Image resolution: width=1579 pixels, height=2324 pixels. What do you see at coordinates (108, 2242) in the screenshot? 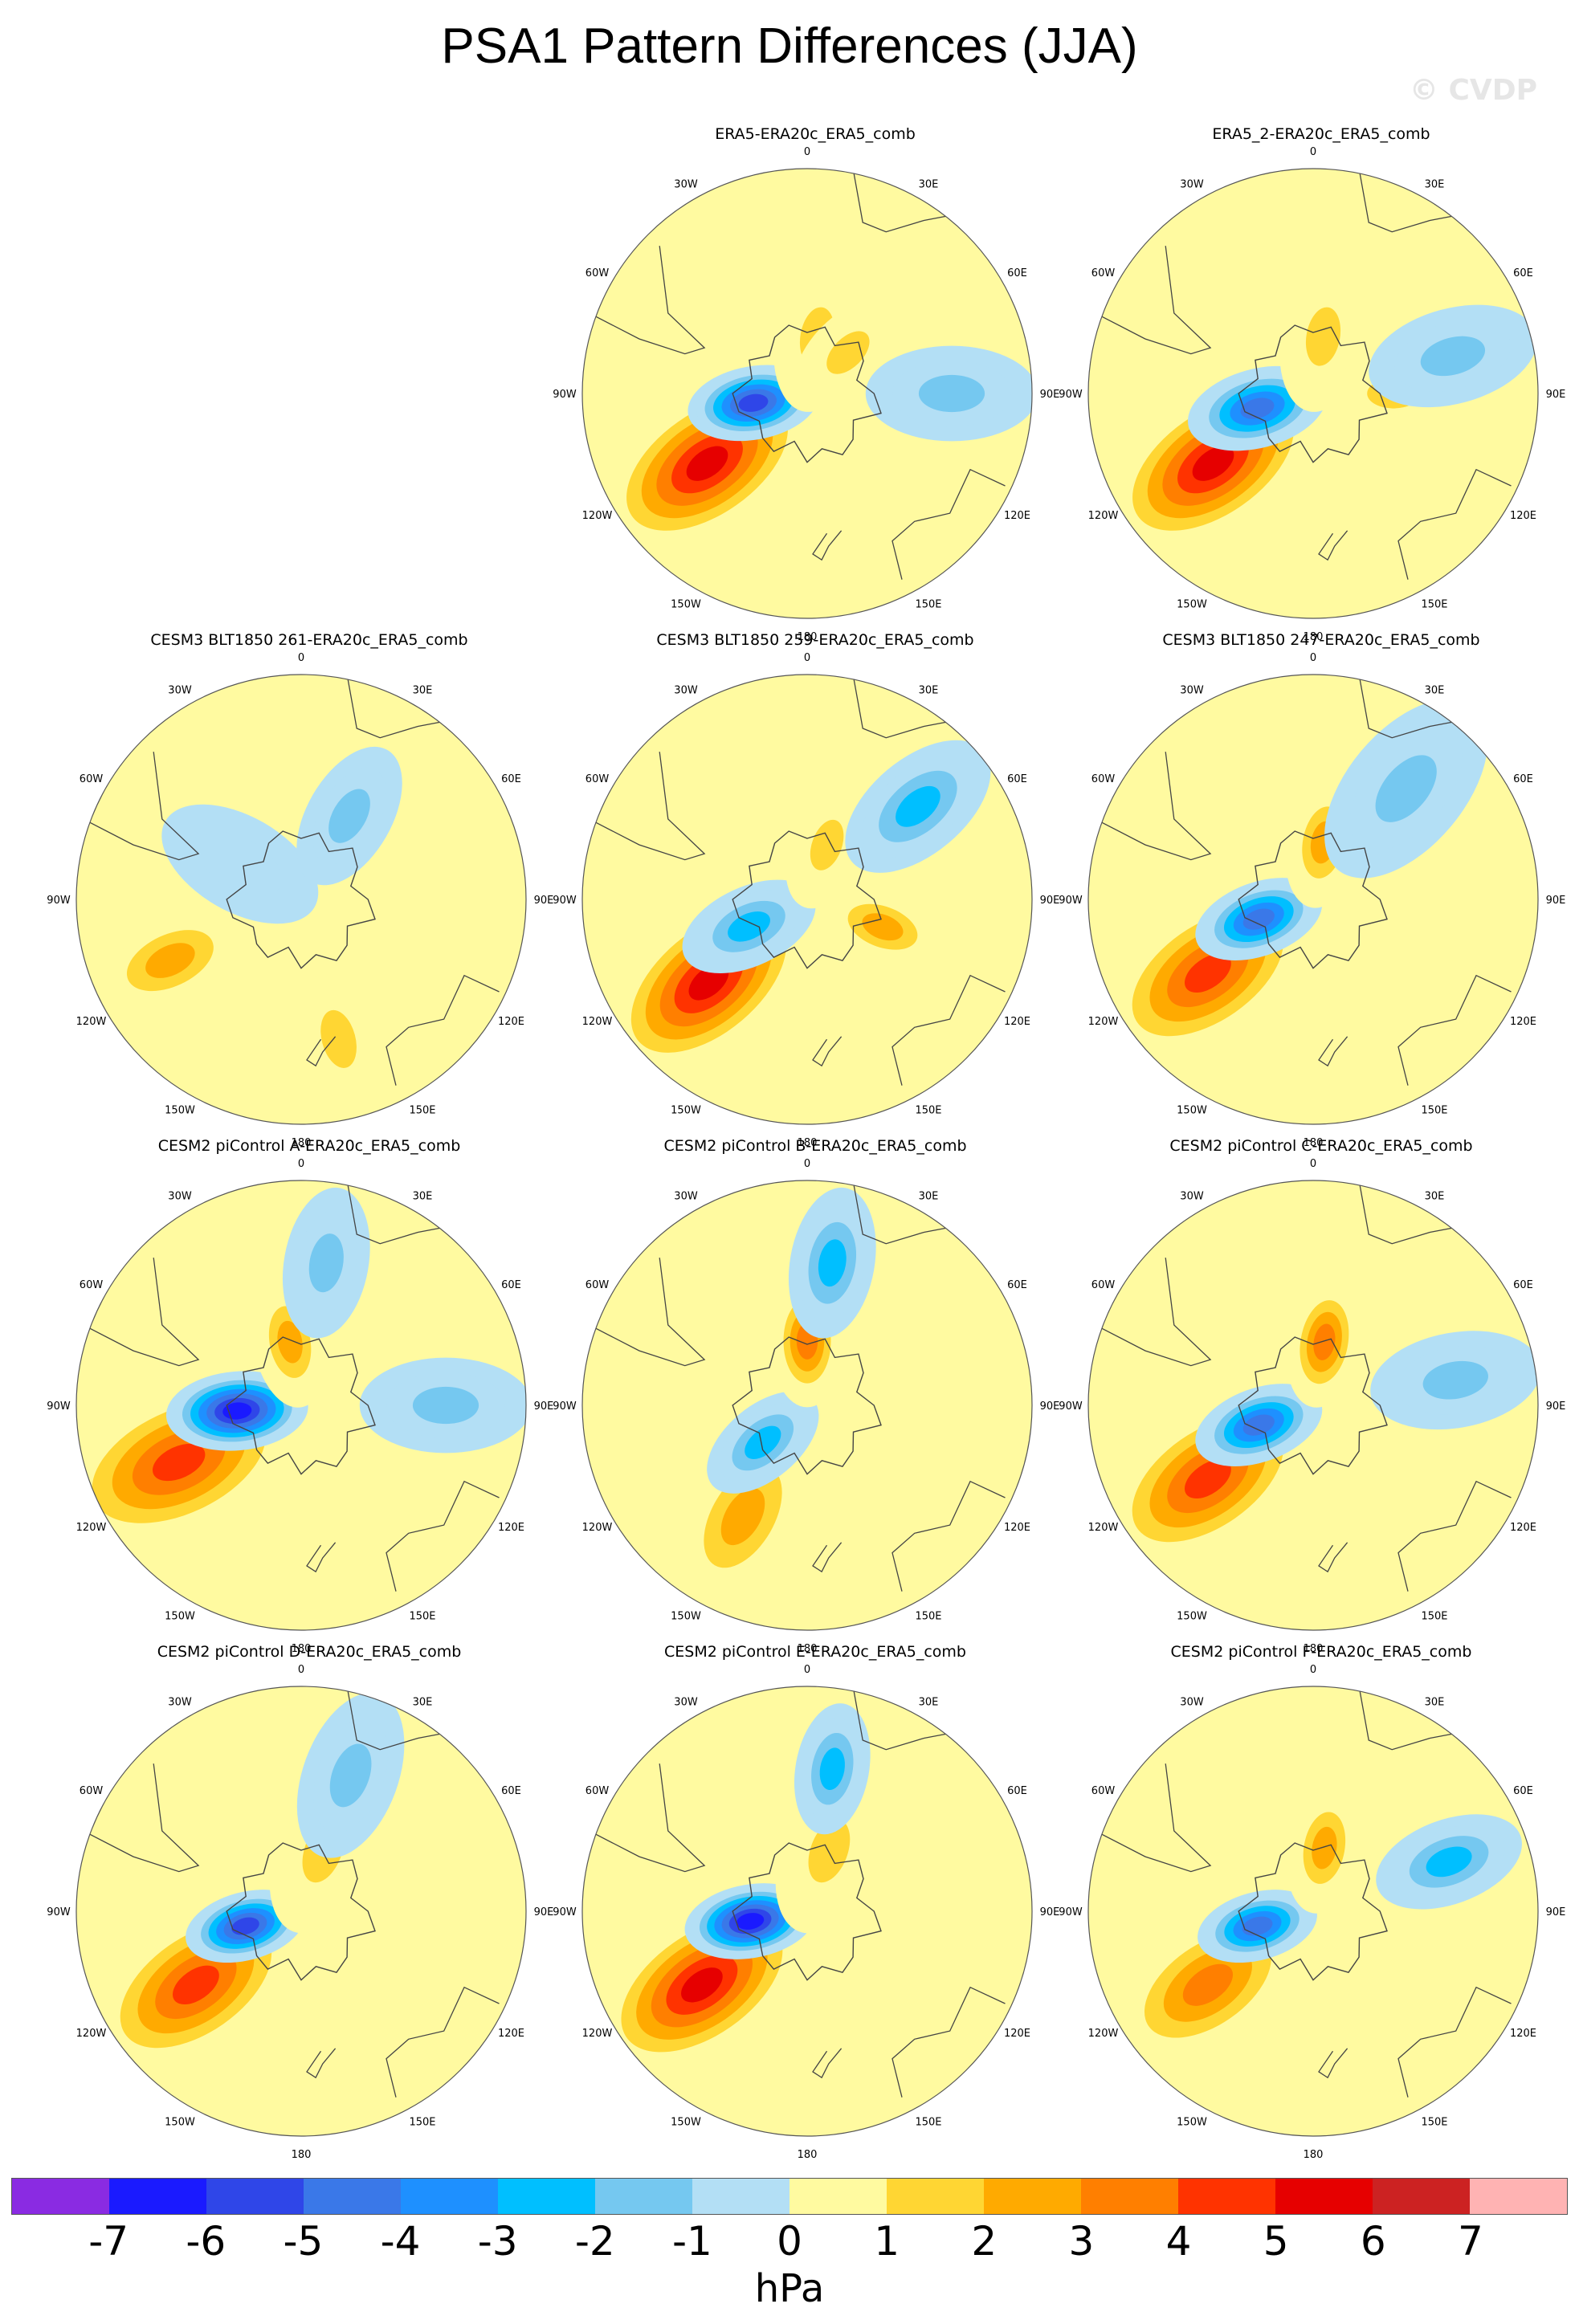
I see `colorbar-tick-label: -7` at bounding box center [108, 2242].